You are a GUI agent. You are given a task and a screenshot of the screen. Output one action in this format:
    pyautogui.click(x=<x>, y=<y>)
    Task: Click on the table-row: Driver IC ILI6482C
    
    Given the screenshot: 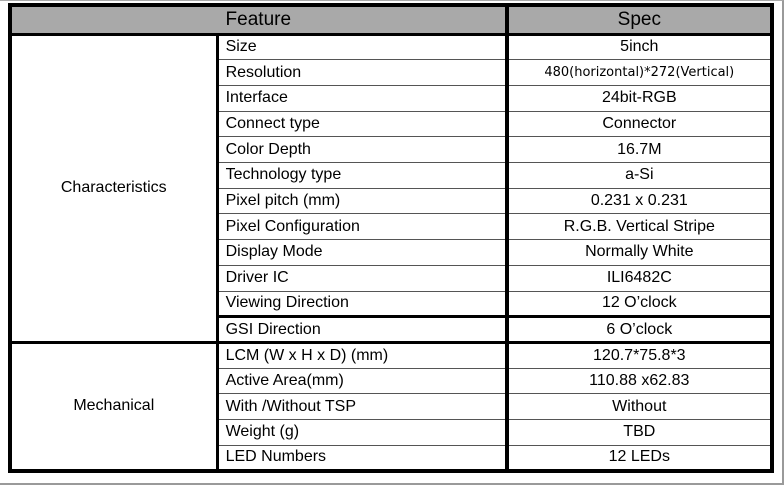 What is the action you would take?
    pyautogui.click(x=391, y=278)
    